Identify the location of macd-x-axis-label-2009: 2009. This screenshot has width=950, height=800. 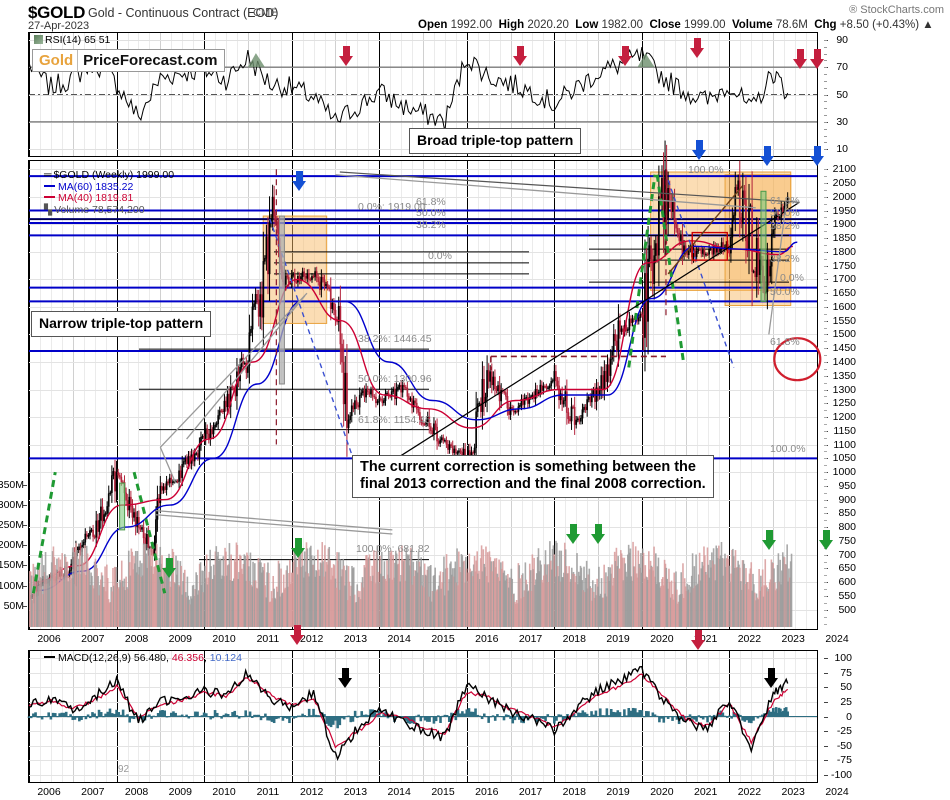
(180, 792).